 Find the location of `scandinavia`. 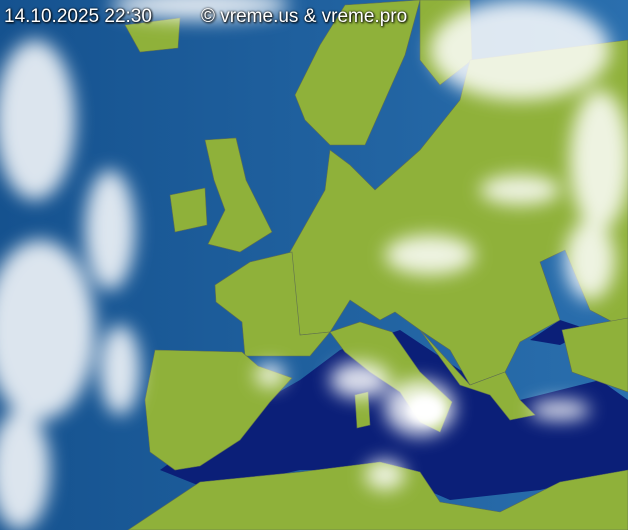

scandinavia is located at coordinates (357, 73).